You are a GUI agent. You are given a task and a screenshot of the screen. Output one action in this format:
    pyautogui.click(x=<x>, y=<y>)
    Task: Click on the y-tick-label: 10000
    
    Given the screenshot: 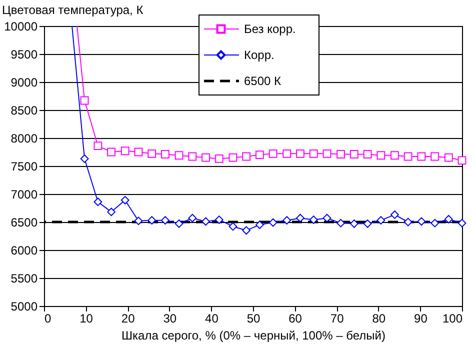 What is the action you would take?
    pyautogui.click(x=21, y=27)
    